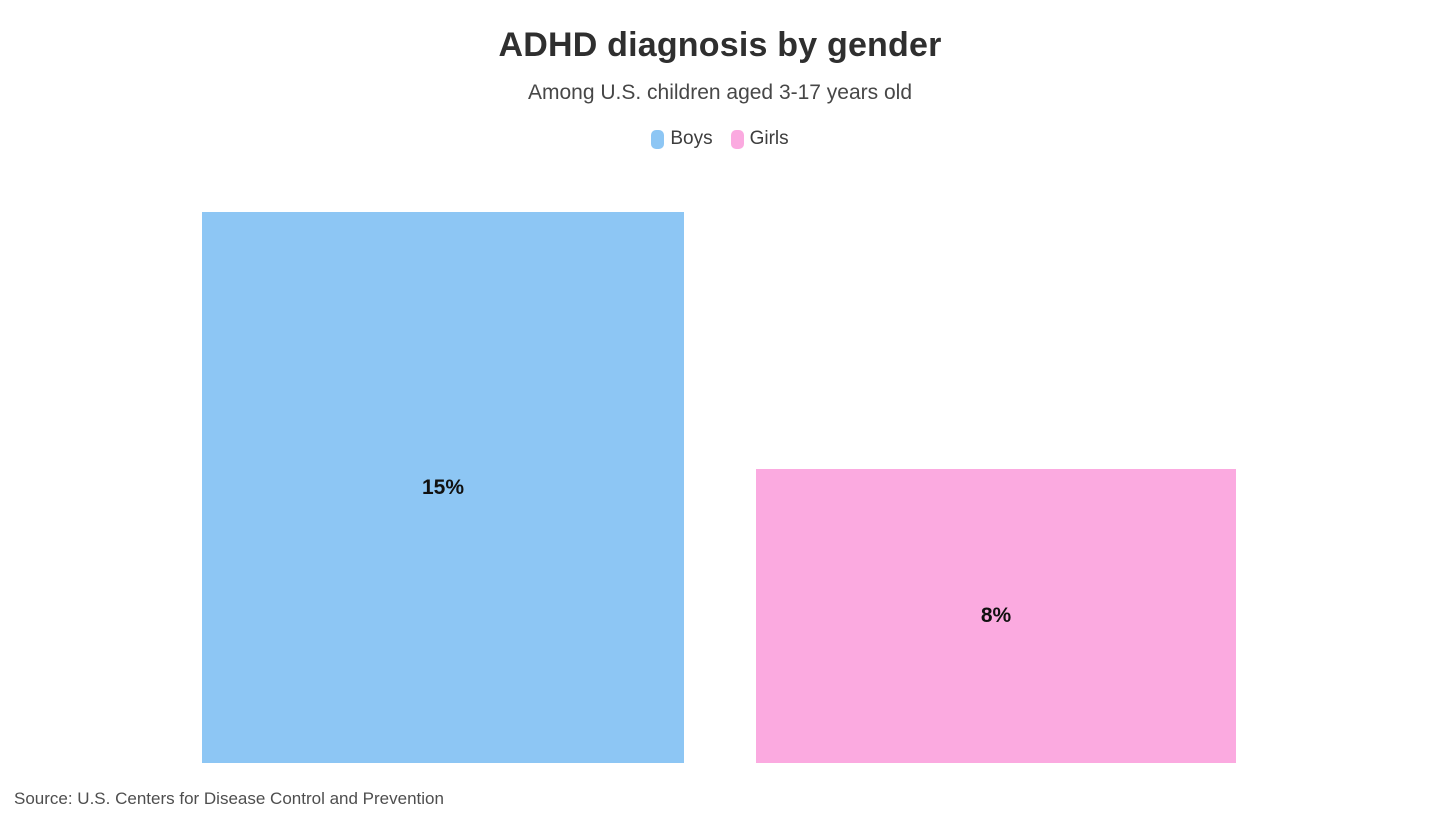 This screenshot has height=837, width=1440. I want to click on legend-label: Boys, so click(691, 138).